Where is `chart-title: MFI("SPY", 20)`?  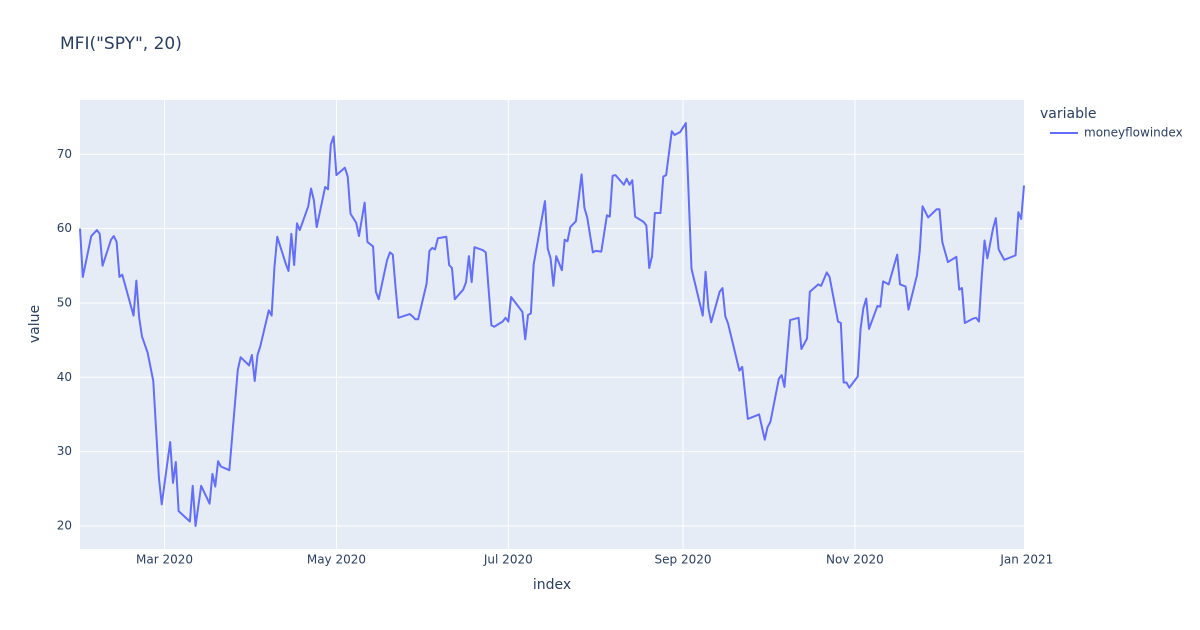 chart-title: MFI("SPY", 20) is located at coordinates (121, 44).